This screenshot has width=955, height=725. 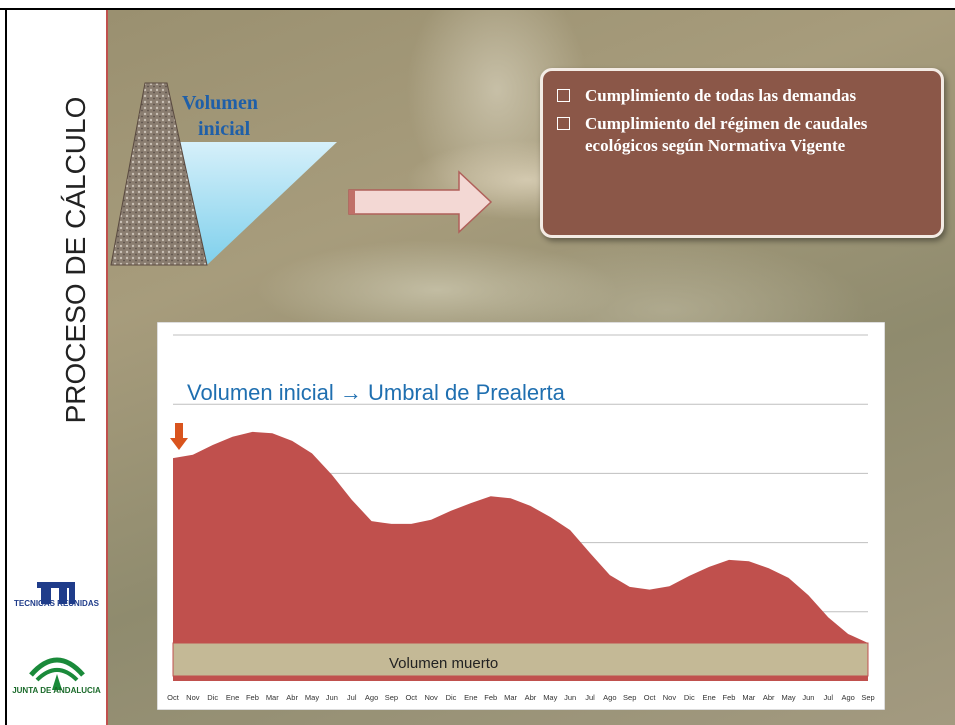 I want to click on water, so click(x=258, y=203).